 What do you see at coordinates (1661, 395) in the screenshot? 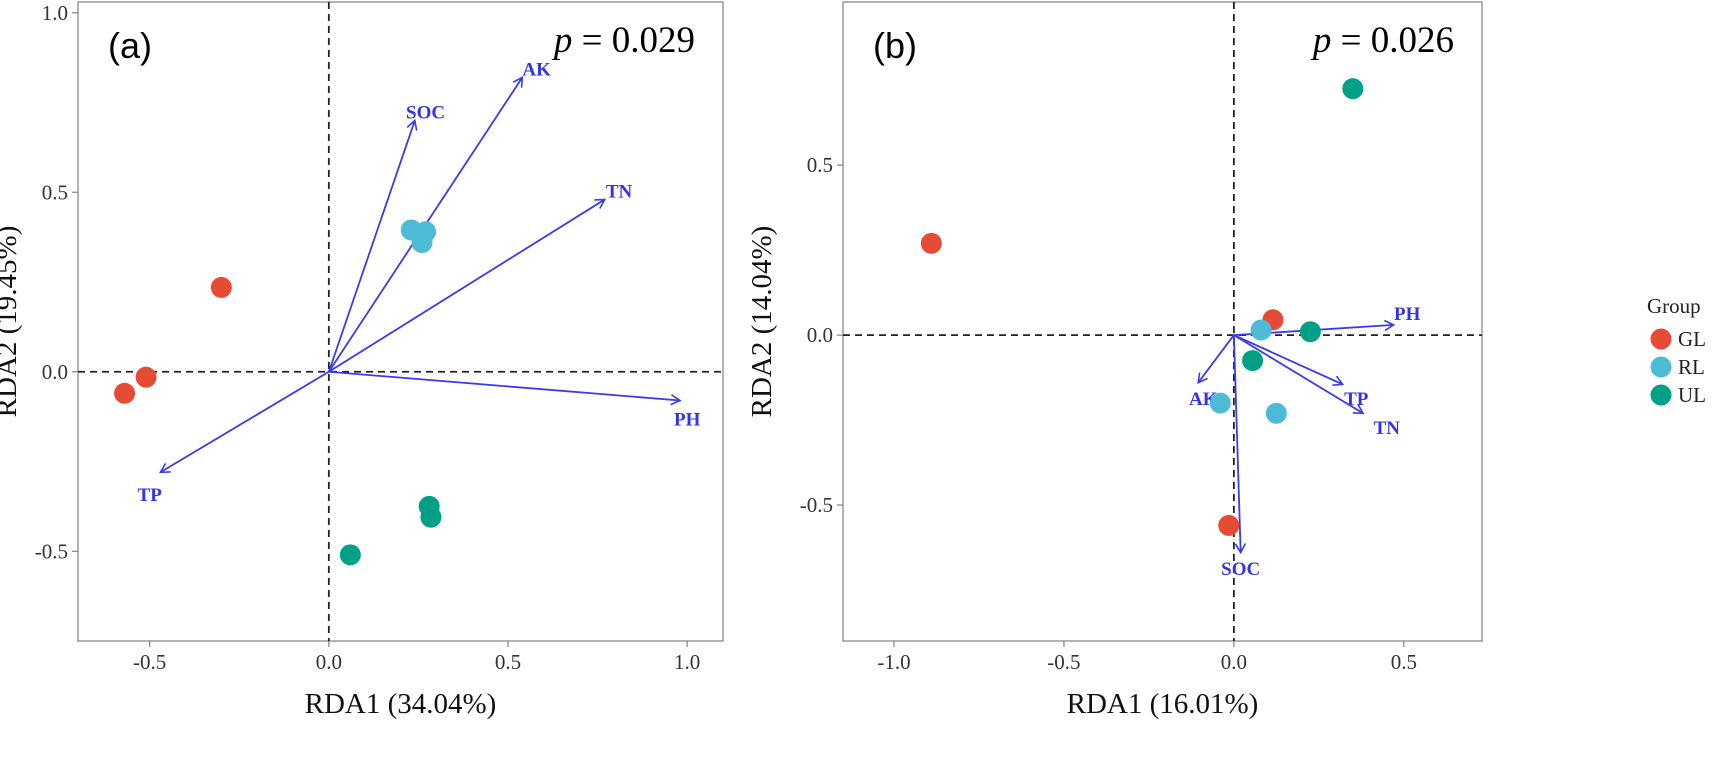
I see `legend-swatch-ul` at bounding box center [1661, 395].